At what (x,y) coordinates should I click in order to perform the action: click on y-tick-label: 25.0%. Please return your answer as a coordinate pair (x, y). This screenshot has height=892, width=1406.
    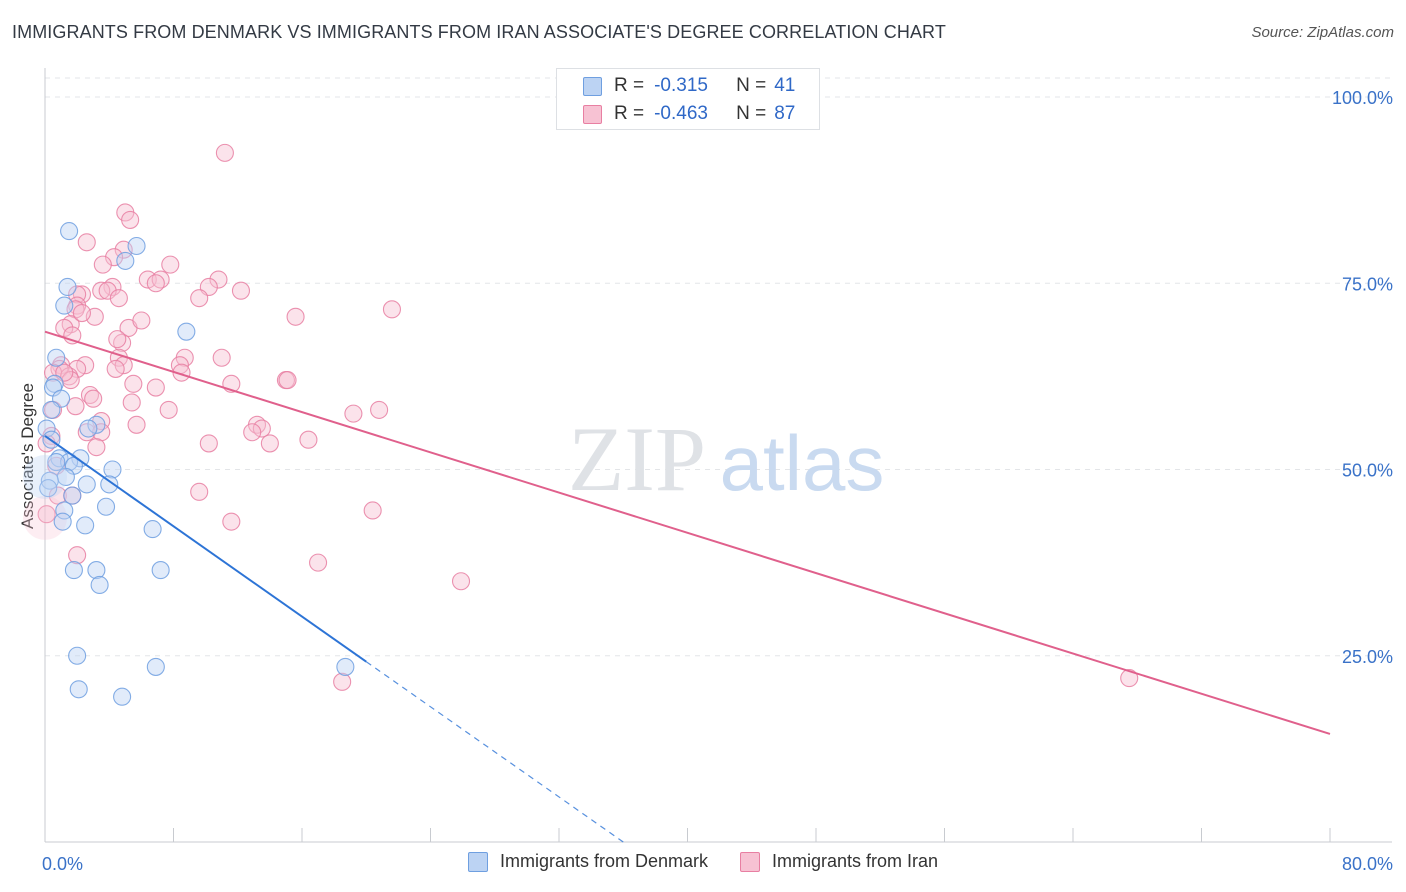
    Looking at the image, I should click on (1367, 657).